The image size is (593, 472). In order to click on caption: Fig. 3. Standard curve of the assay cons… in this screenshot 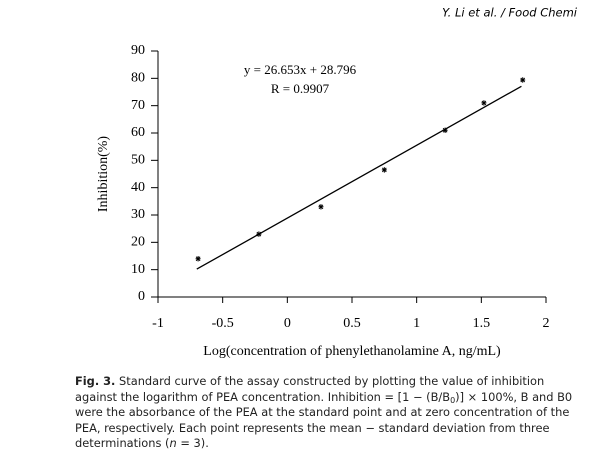, I will do `click(326, 413)`.